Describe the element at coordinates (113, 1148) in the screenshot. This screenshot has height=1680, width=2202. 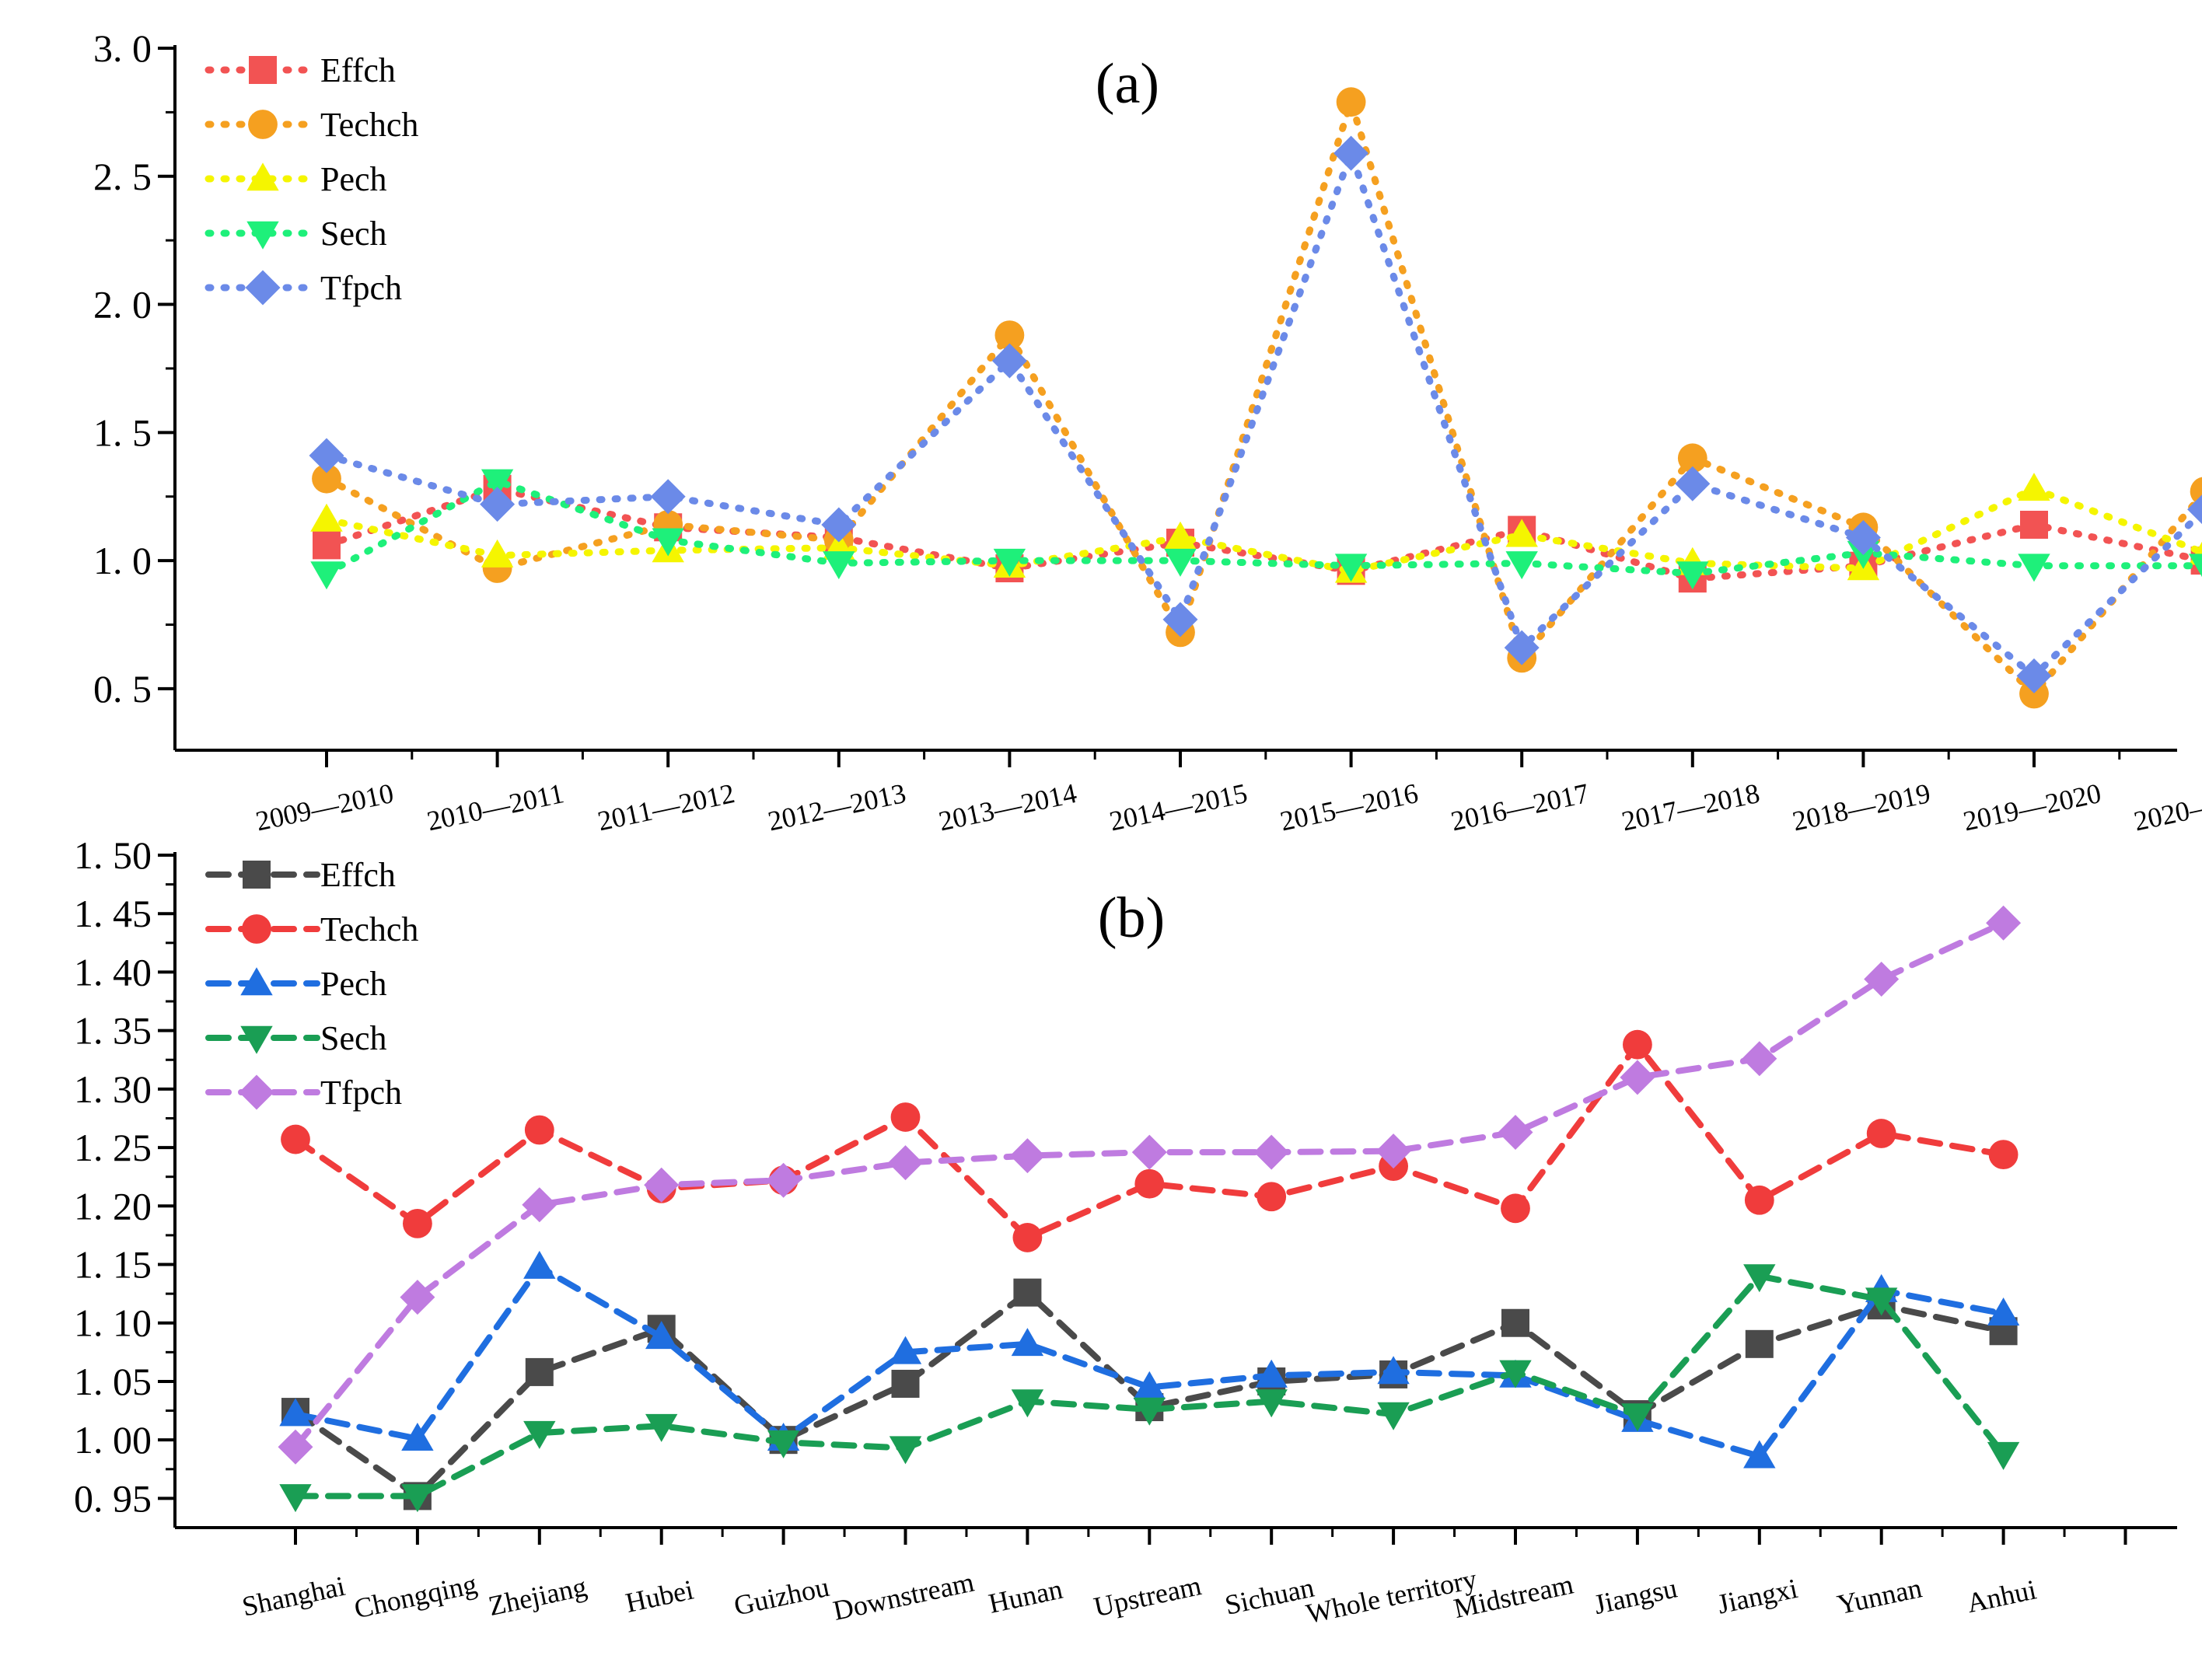
I see `y-tick-label: 1. 25` at that location.